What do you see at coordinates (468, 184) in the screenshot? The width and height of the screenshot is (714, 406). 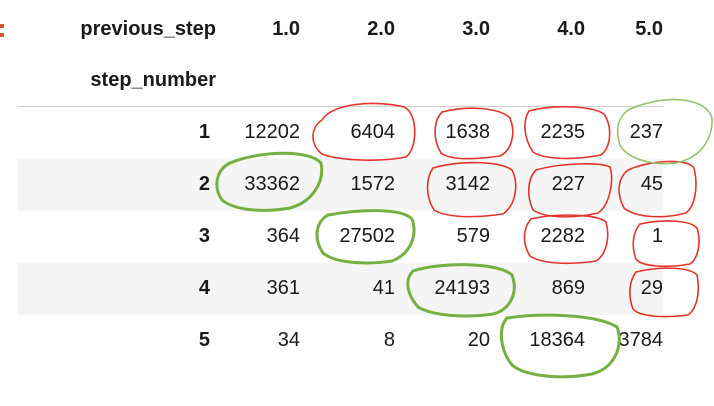 I see `table-cell: 3142` at bounding box center [468, 184].